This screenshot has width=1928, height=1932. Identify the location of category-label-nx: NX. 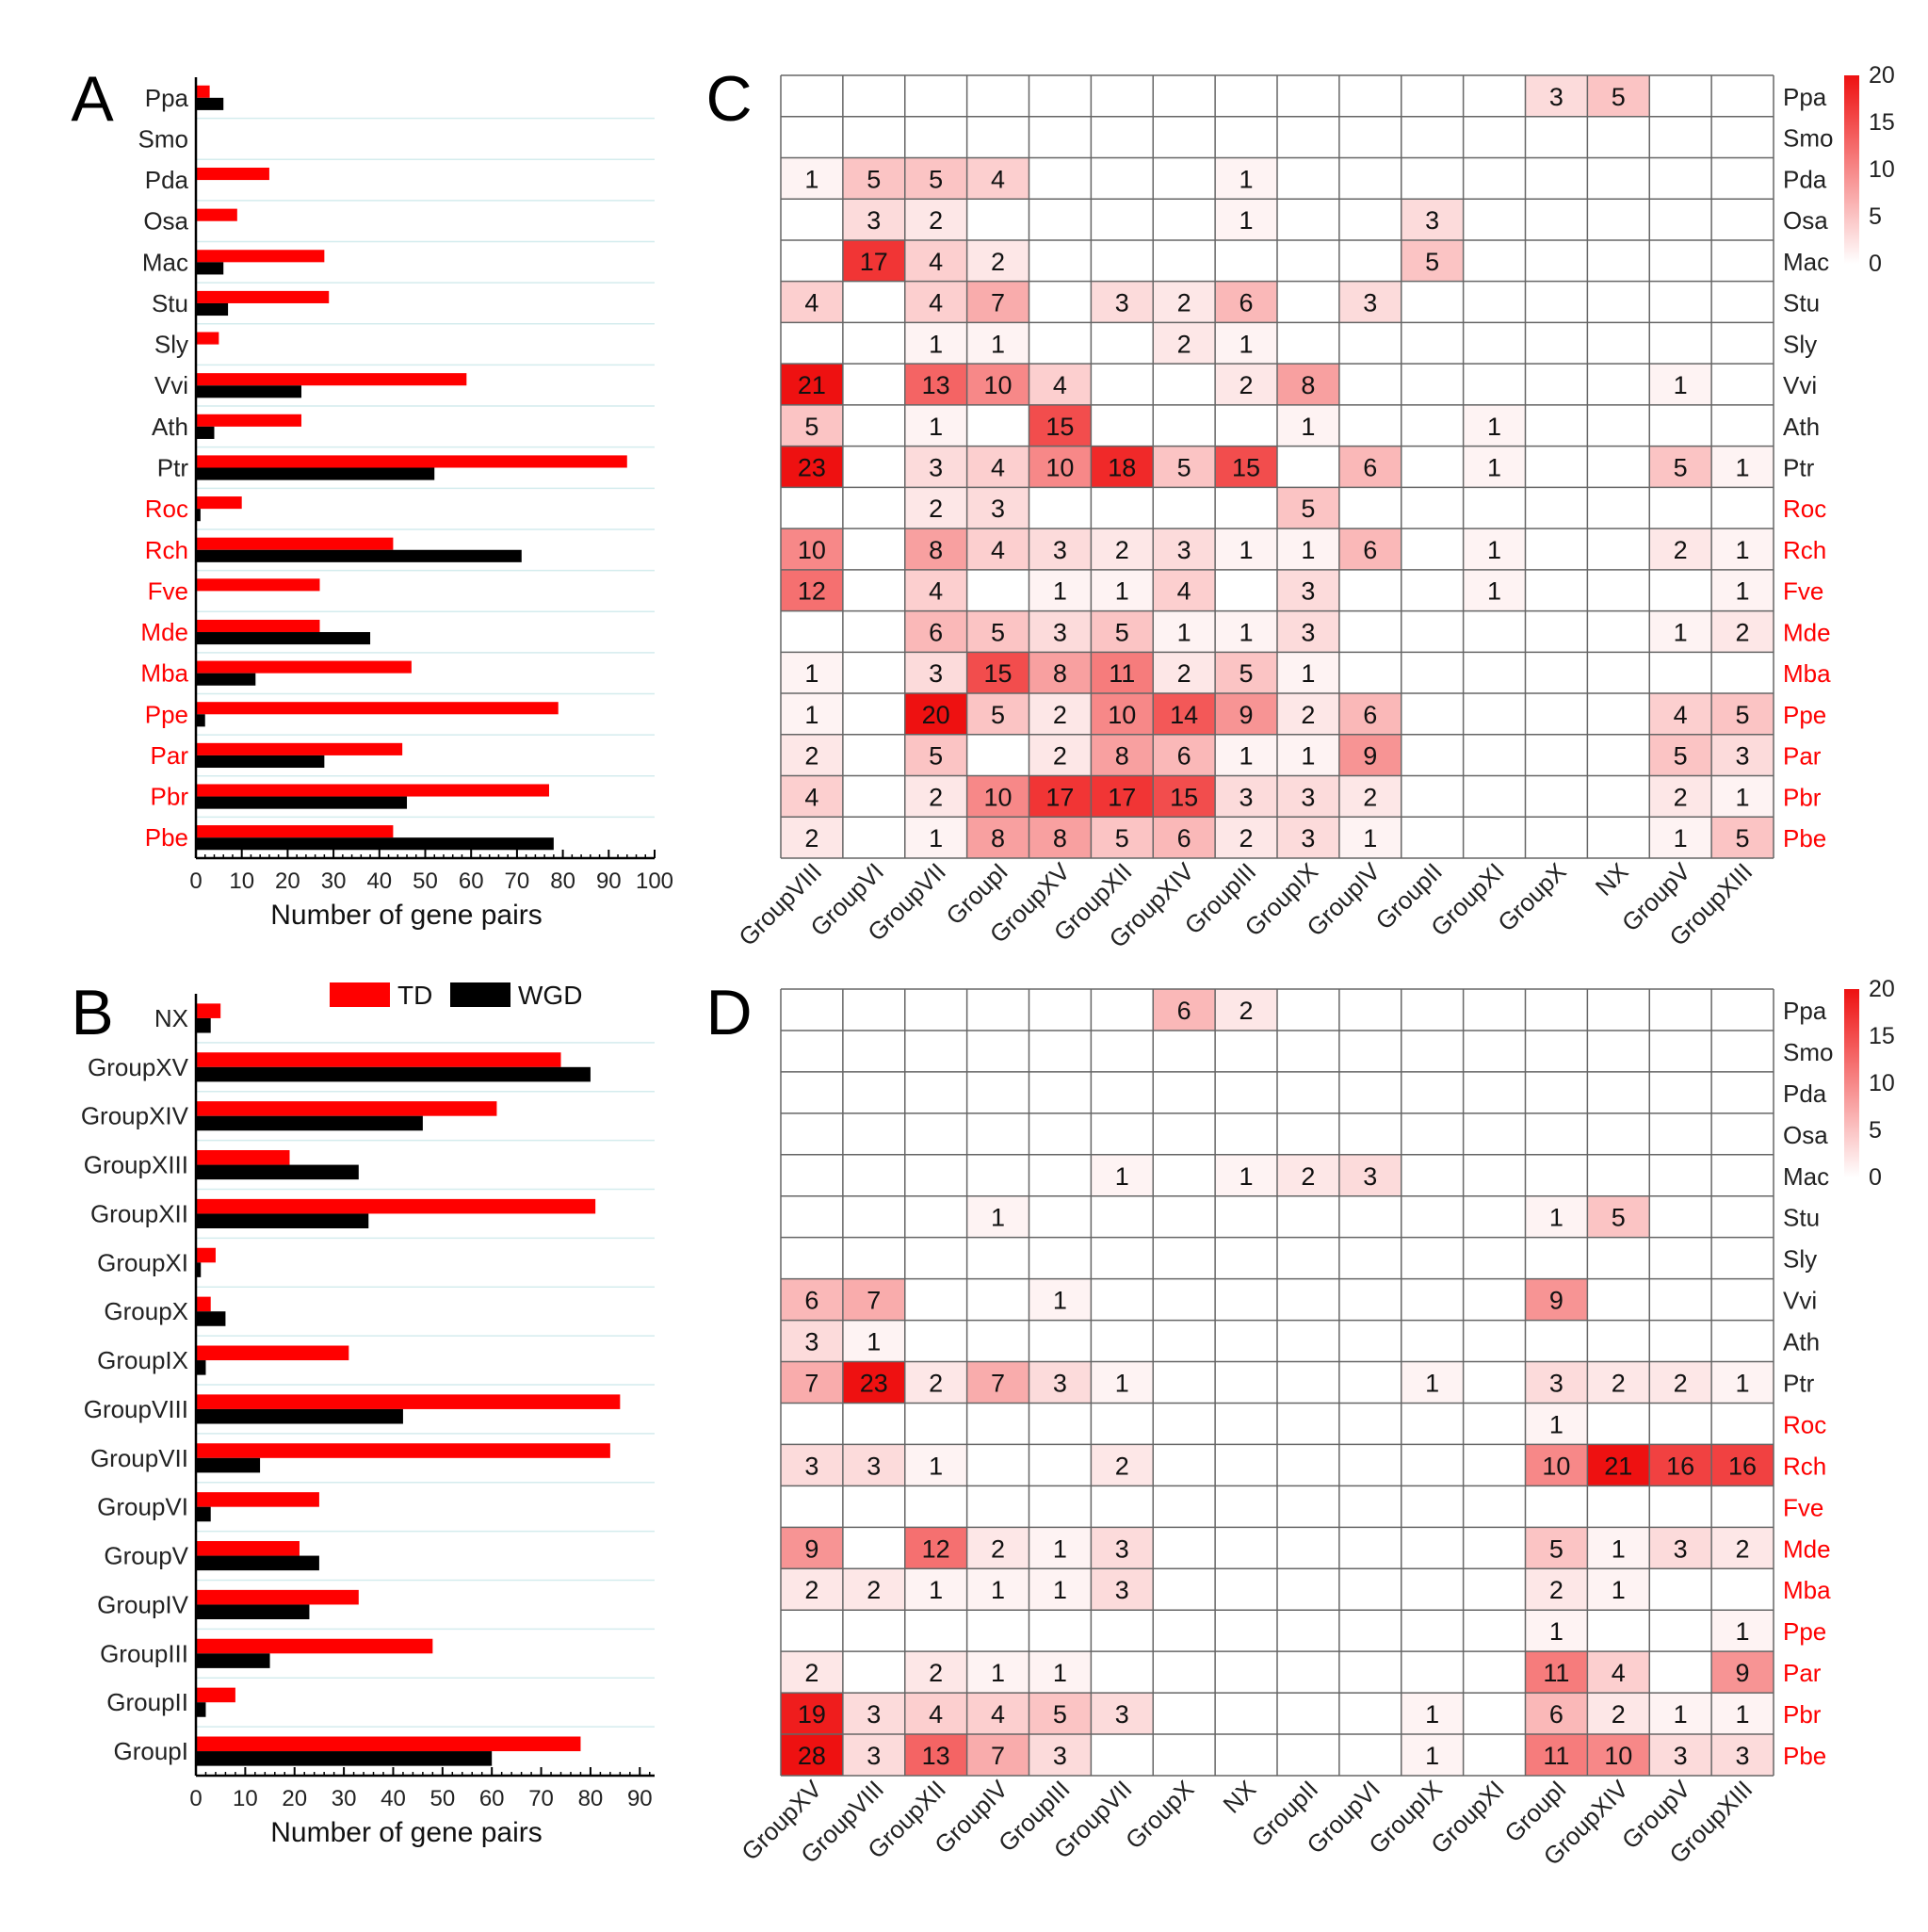
(171, 1018).